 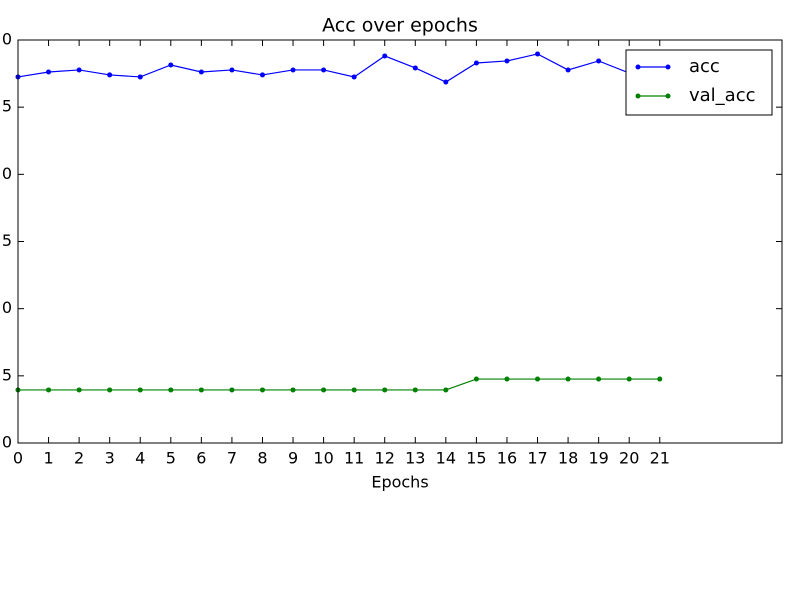 What do you see at coordinates (48, 458) in the screenshot?
I see `x-tick-label: 1` at bounding box center [48, 458].